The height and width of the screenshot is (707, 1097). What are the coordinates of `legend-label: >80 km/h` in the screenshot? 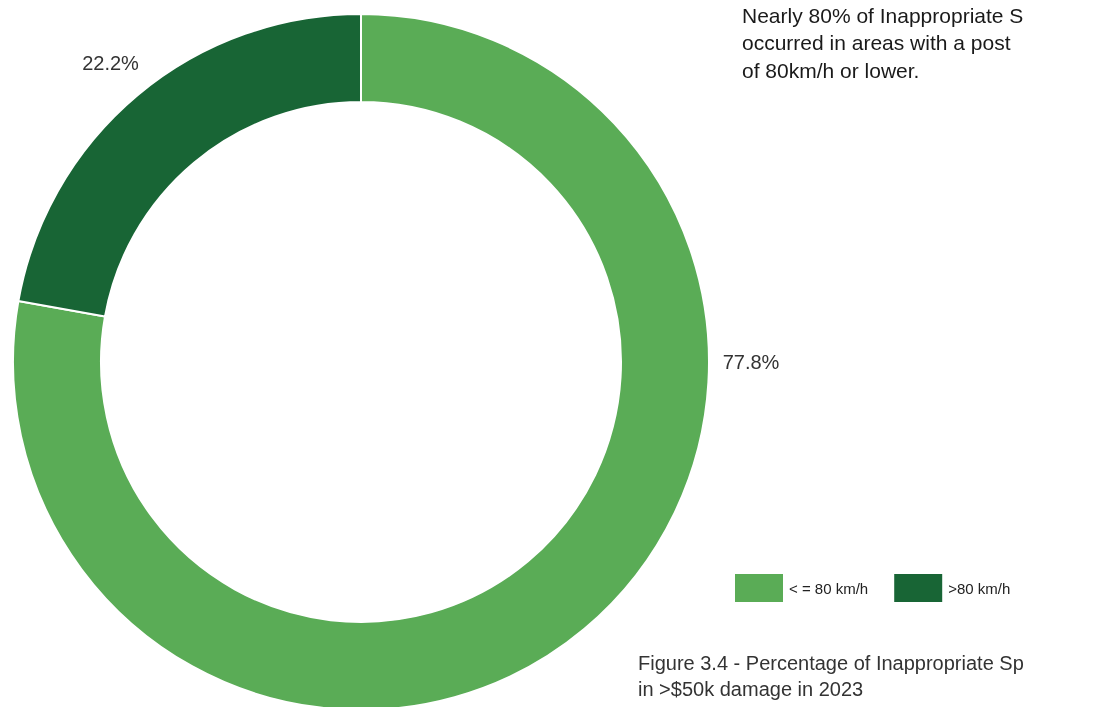 It's located at (979, 588).